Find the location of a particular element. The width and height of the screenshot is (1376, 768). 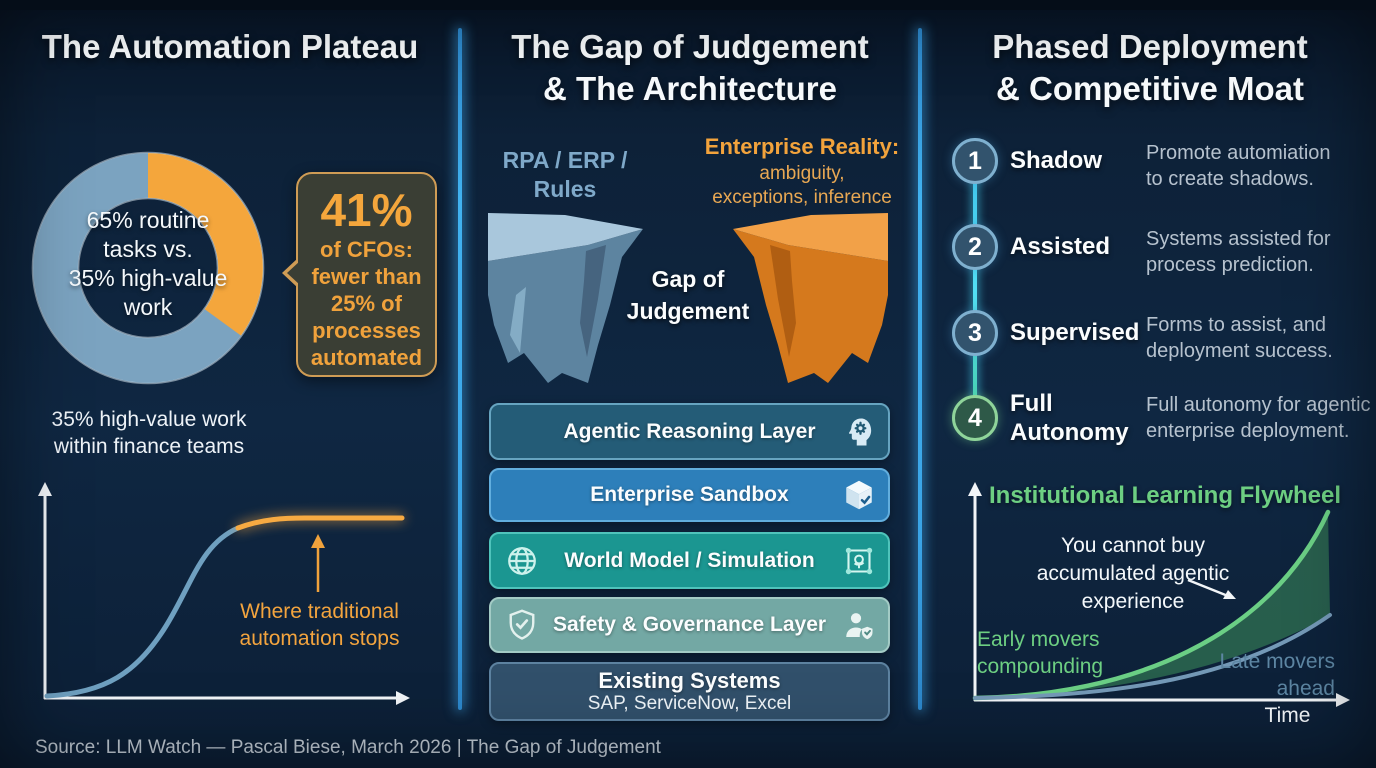

annotation-arrow-up is located at coordinates (318, 541).